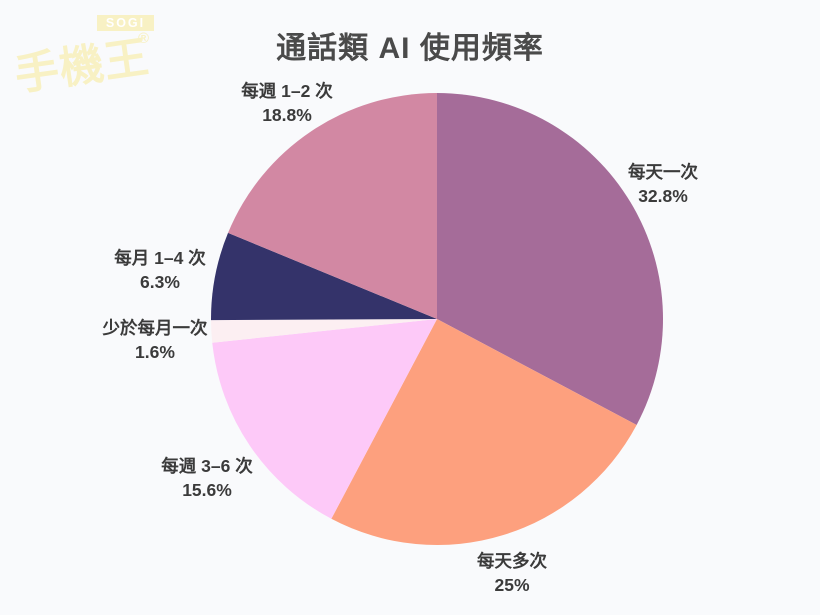 This screenshot has height=615, width=820. What do you see at coordinates (159, 270) in the screenshot?
I see `slice-label-monthly-1-4: 每月 1–4 次 6.3%` at bounding box center [159, 270].